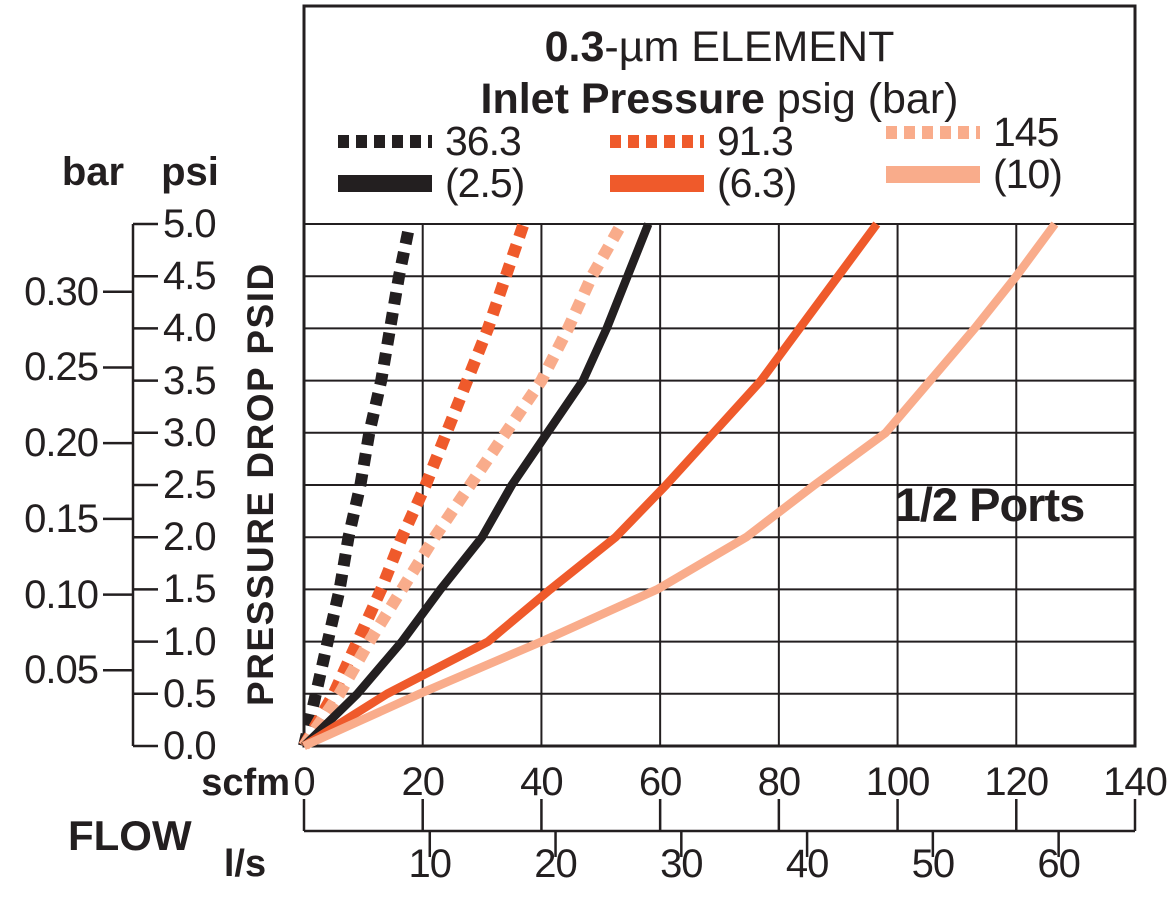 Image resolution: width=1175 pixels, height=908 pixels. Describe the element at coordinates (190, 537) in the screenshot. I see `psi-tick-label-2.0: 2.0` at that location.